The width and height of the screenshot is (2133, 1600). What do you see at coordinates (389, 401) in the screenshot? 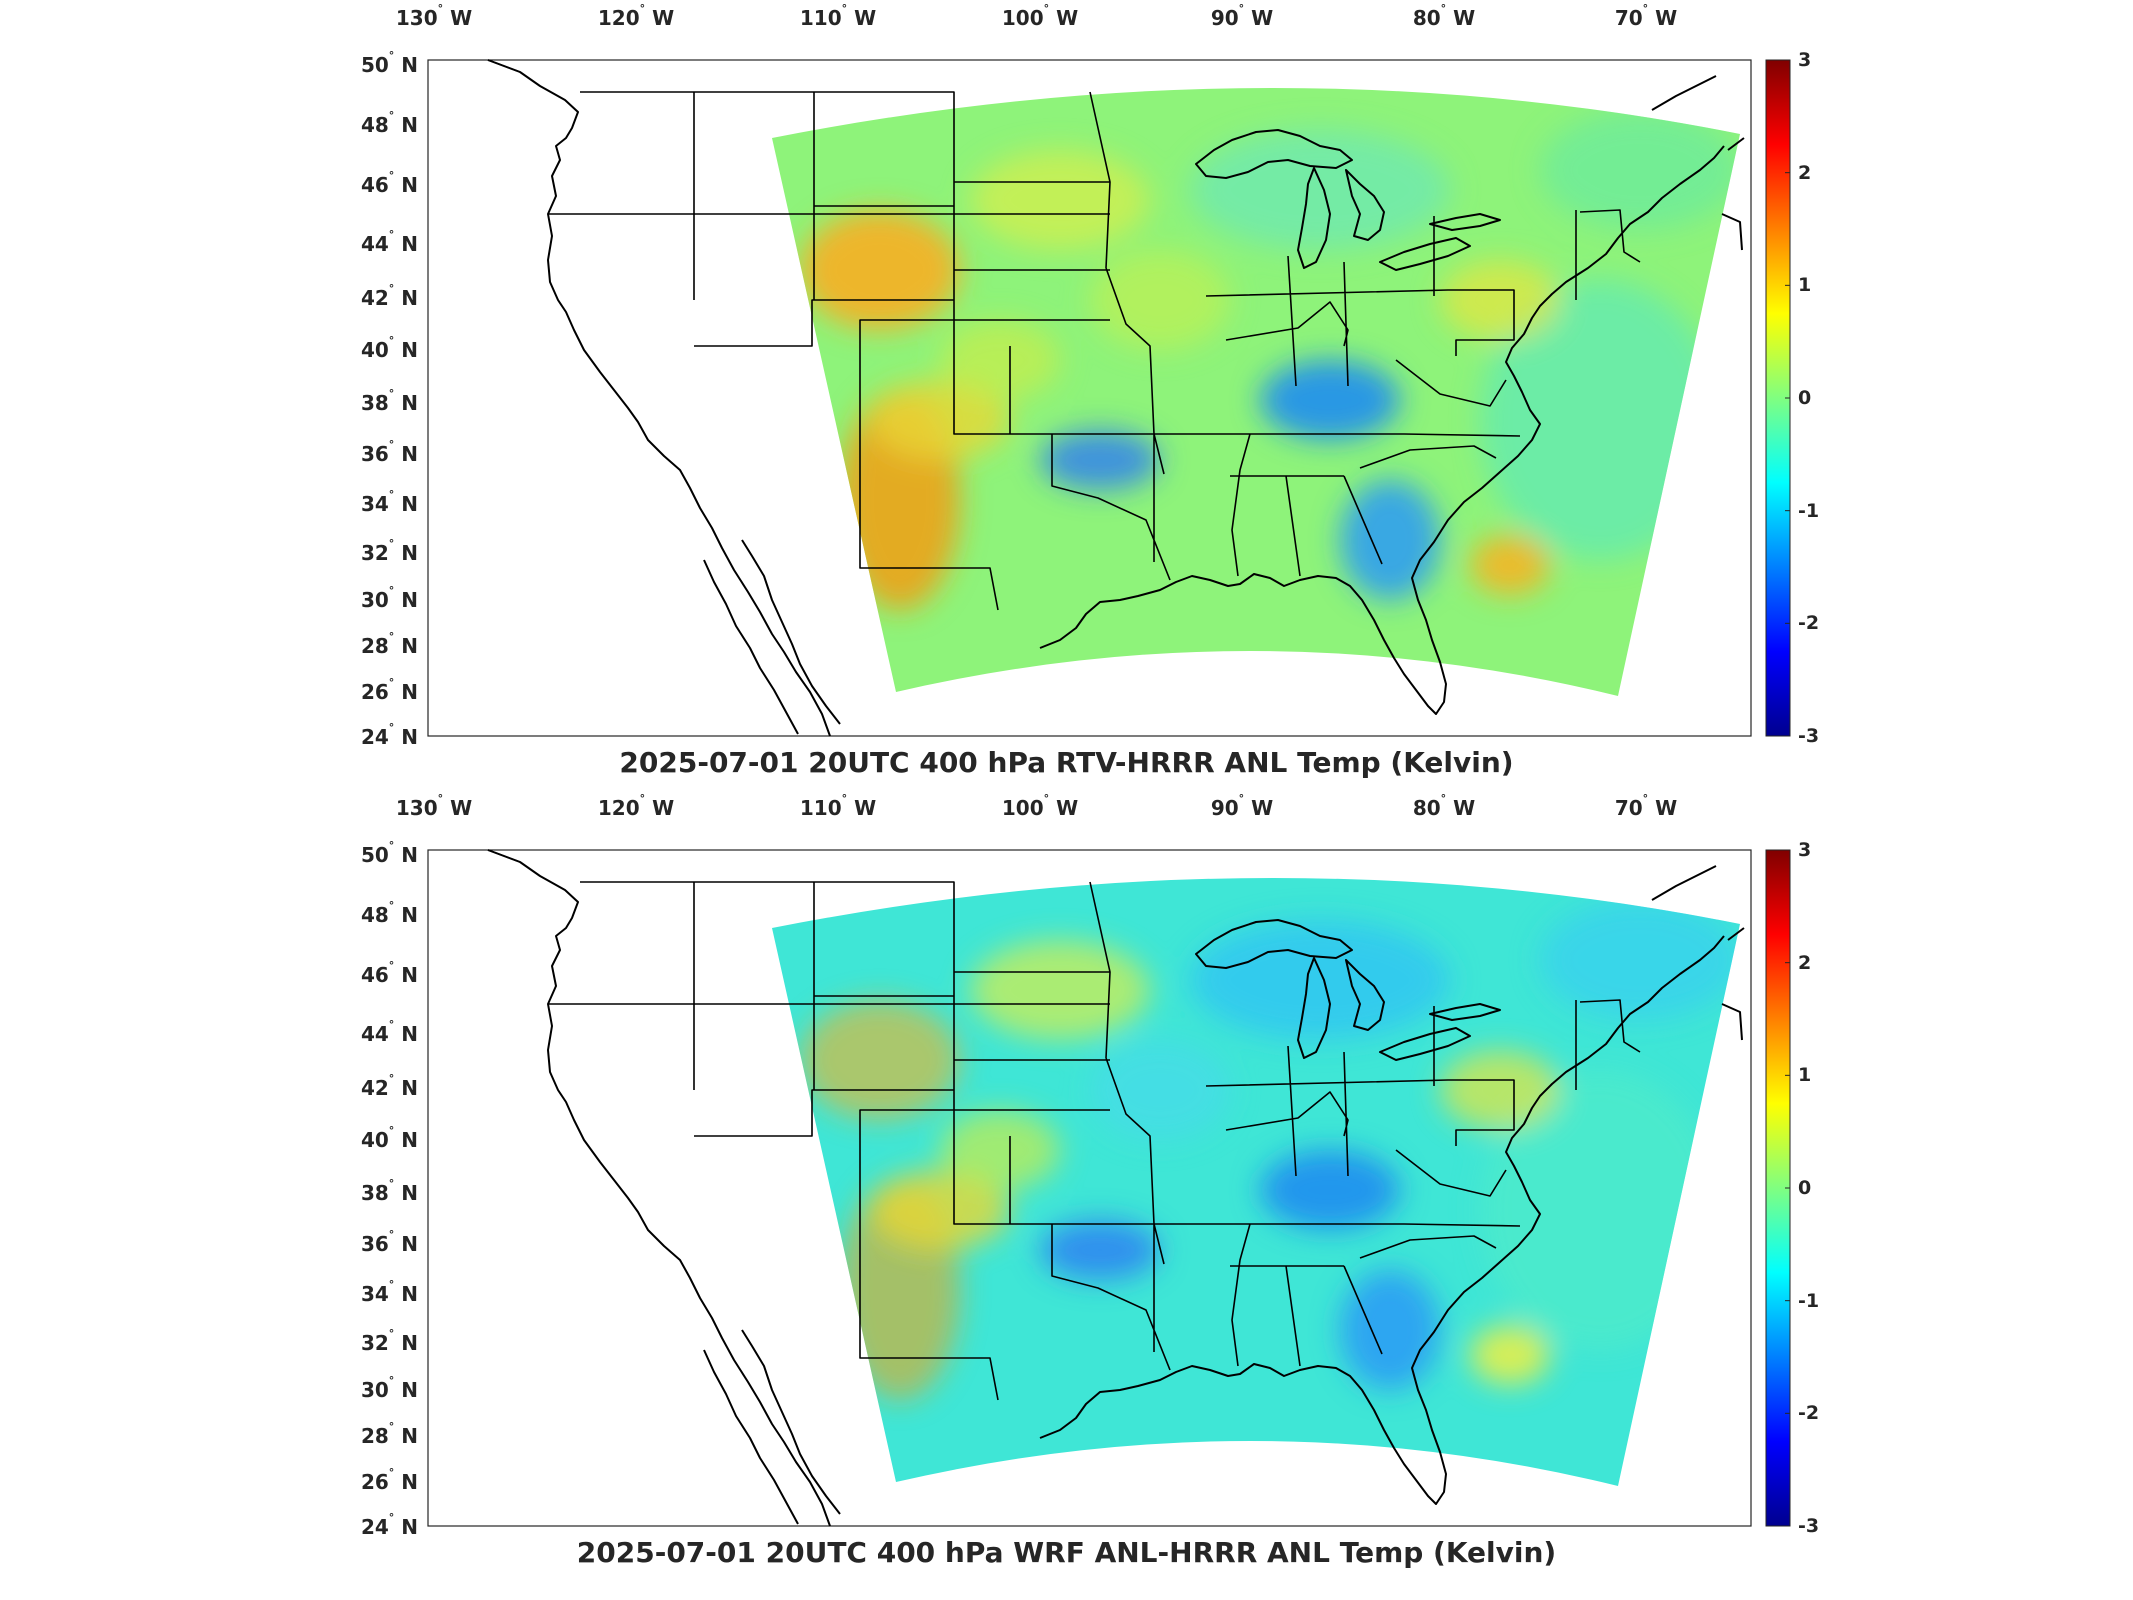
I see `latitude-label: 38° N` at bounding box center [389, 401].